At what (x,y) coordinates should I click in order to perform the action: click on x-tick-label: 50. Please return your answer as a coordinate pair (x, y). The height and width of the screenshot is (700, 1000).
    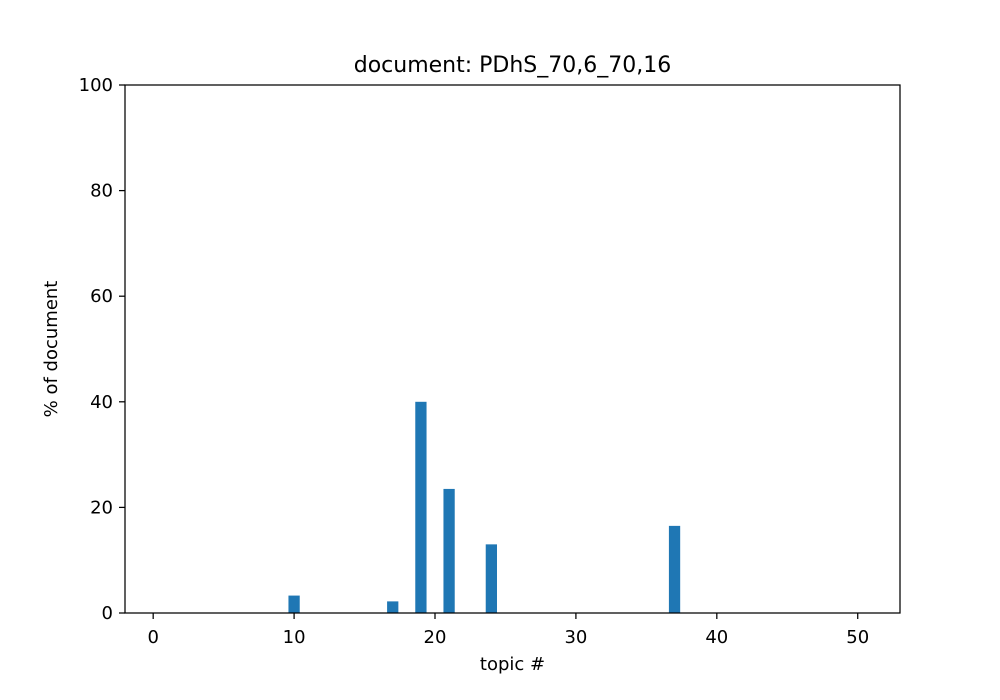
    Looking at the image, I should click on (857, 637).